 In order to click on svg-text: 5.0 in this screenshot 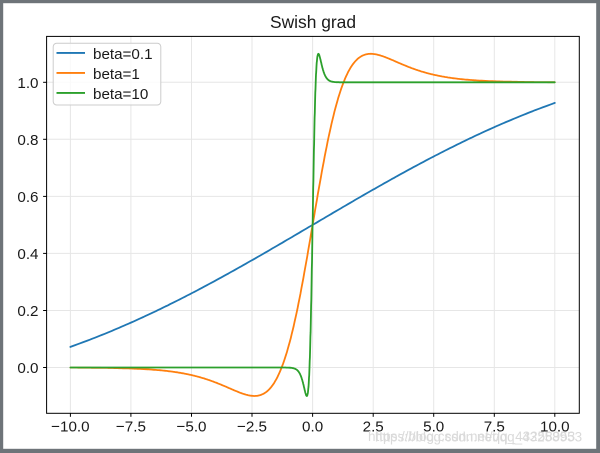, I will do `click(433, 427)`.